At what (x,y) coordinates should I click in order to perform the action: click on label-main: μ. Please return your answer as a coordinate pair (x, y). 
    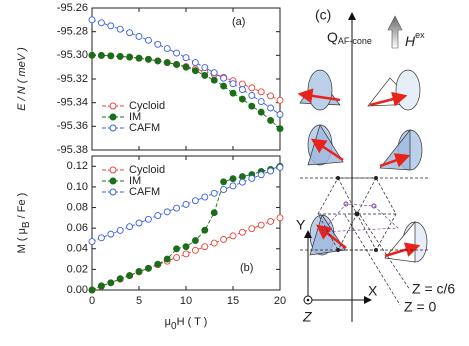
    Looking at the image, I should click on (168, 322).